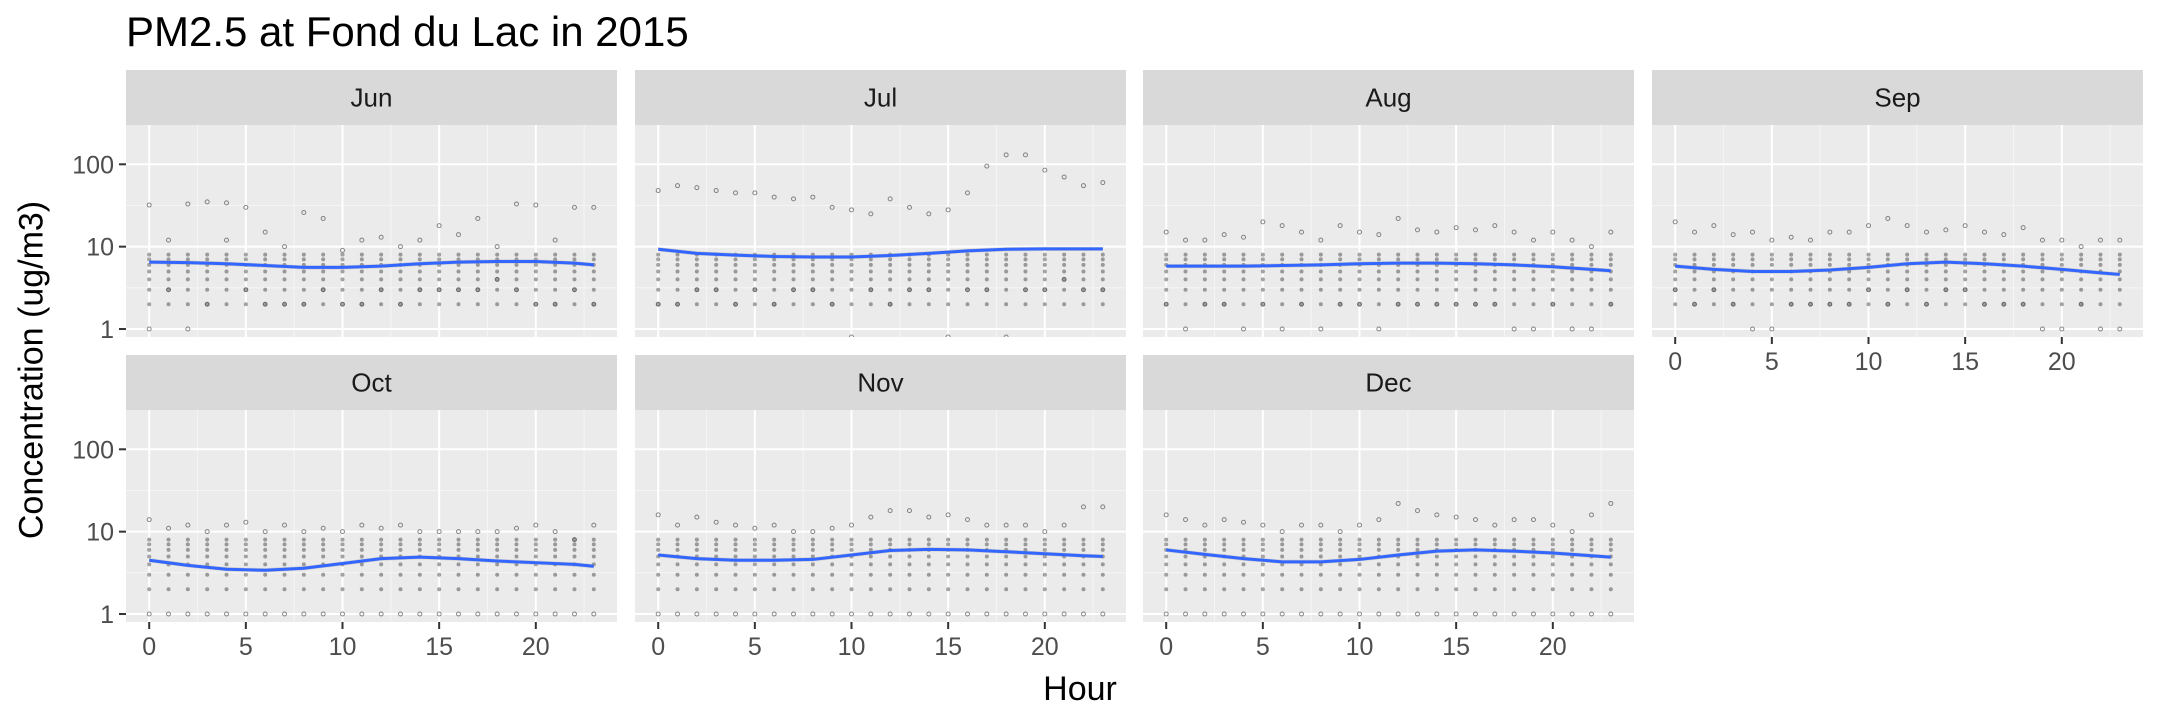 Image resolution: width=2160 pixels, height=720 pixels. Describe the element at coordinates (372, 98) in the screenshot. I see `facet-strip-label: Jun` at that location.